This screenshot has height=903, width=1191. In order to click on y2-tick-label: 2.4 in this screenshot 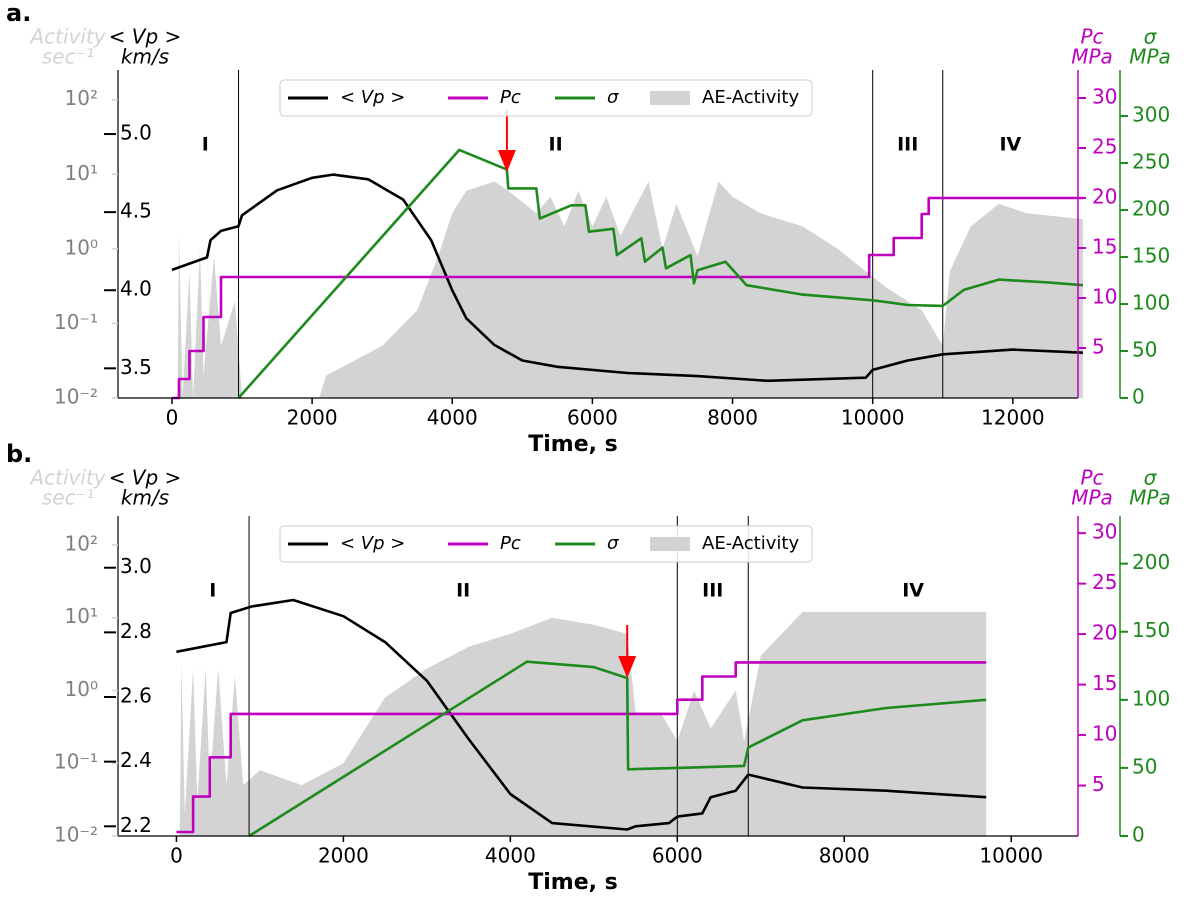, I will do `click(136, 760)`.